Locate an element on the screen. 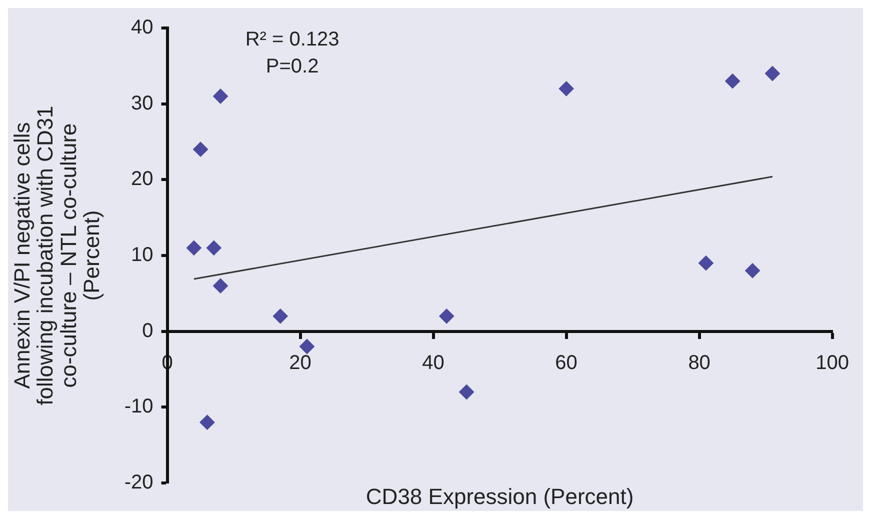 The width and height of the screenshot is (871, 519). y-tick-label: 40 is located at coordinates (142, 27).